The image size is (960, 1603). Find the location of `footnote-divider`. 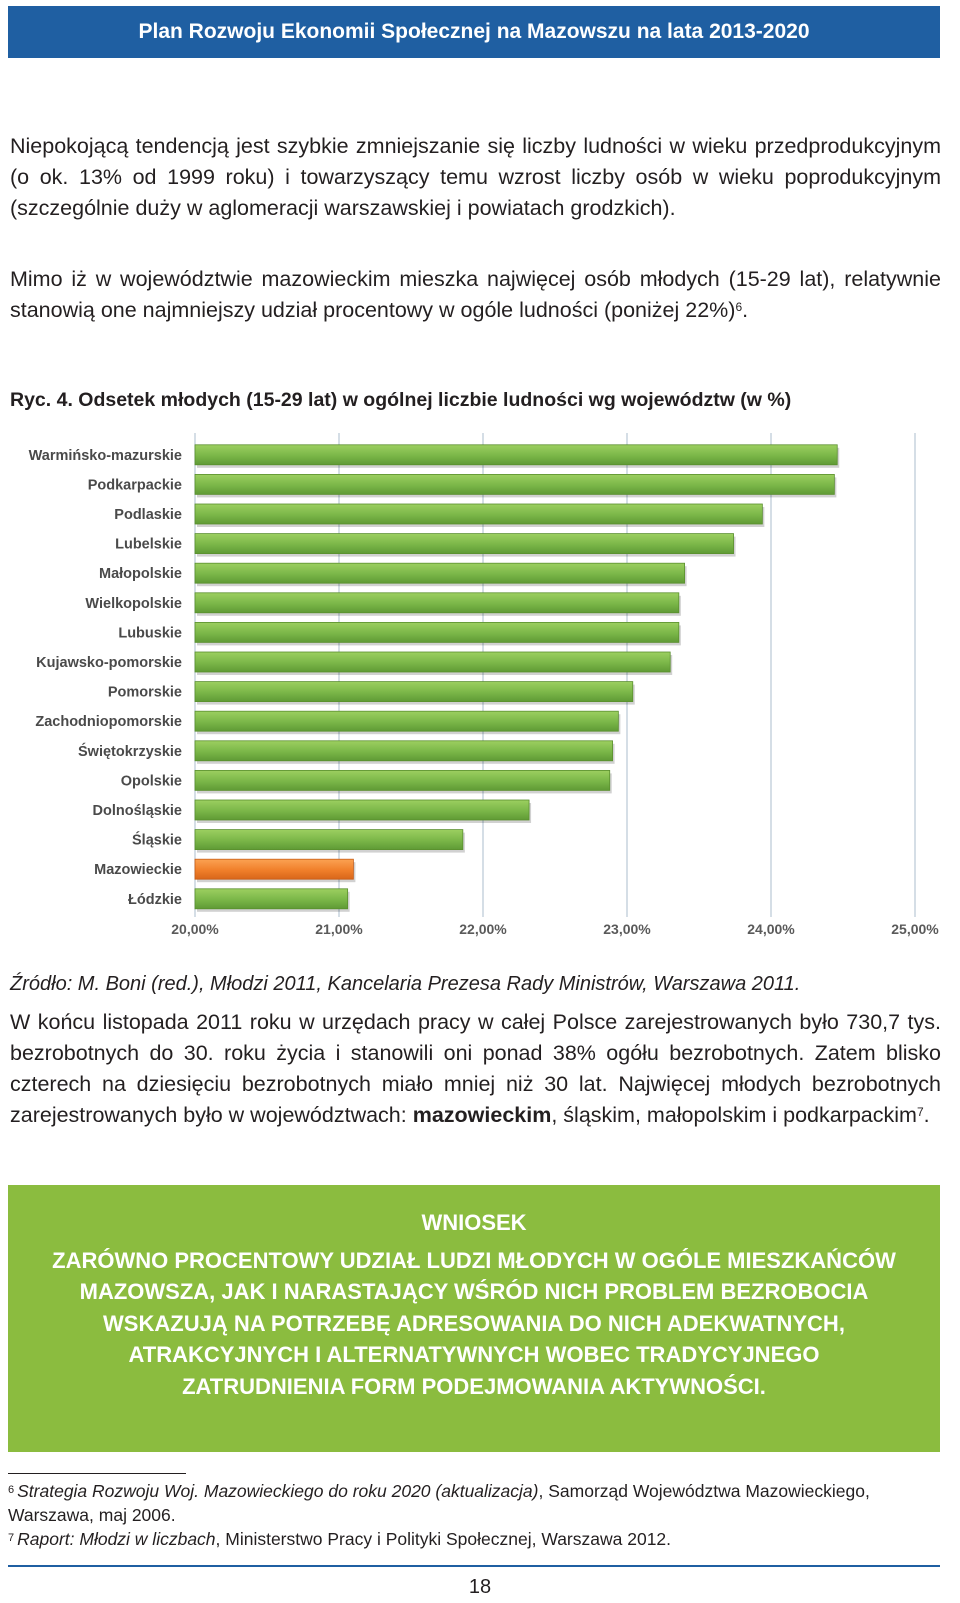

footnote-divider is located at coordinates (97, 1473).